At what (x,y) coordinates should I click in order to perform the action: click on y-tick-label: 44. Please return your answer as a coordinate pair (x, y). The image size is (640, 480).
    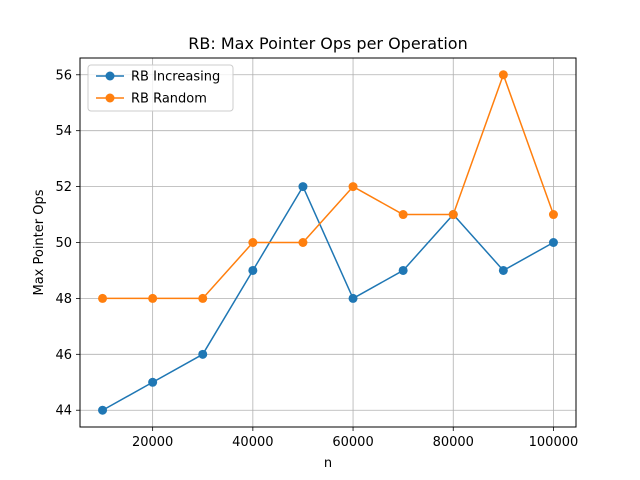
    Looking at the image, I should click on (63, 411).